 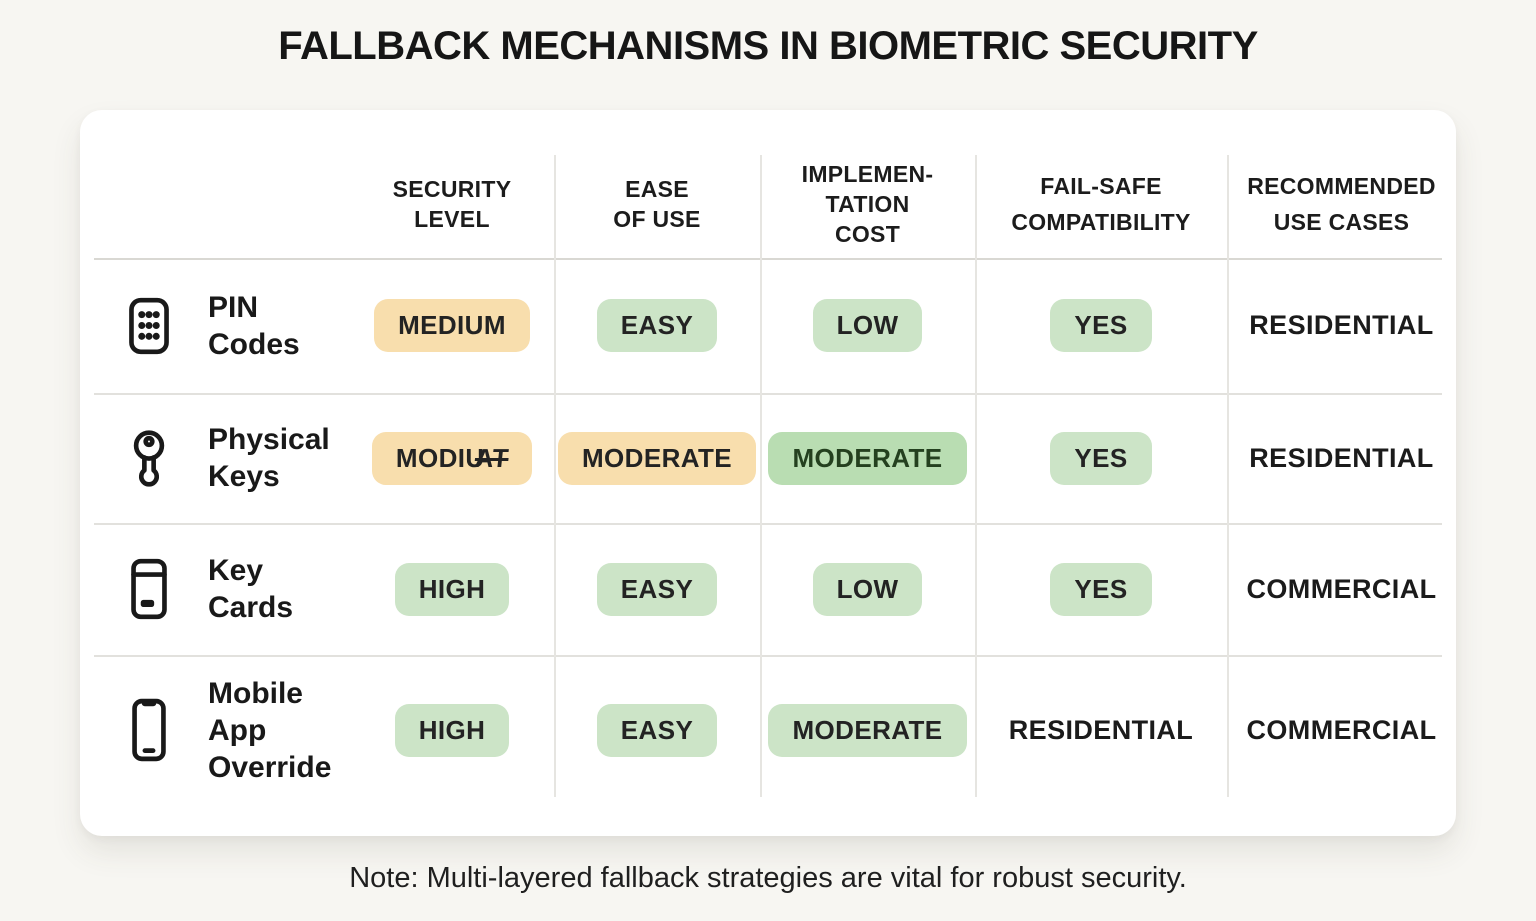 I want to click on security-level-badge: MODIUAT, so click(x=452, y=458).